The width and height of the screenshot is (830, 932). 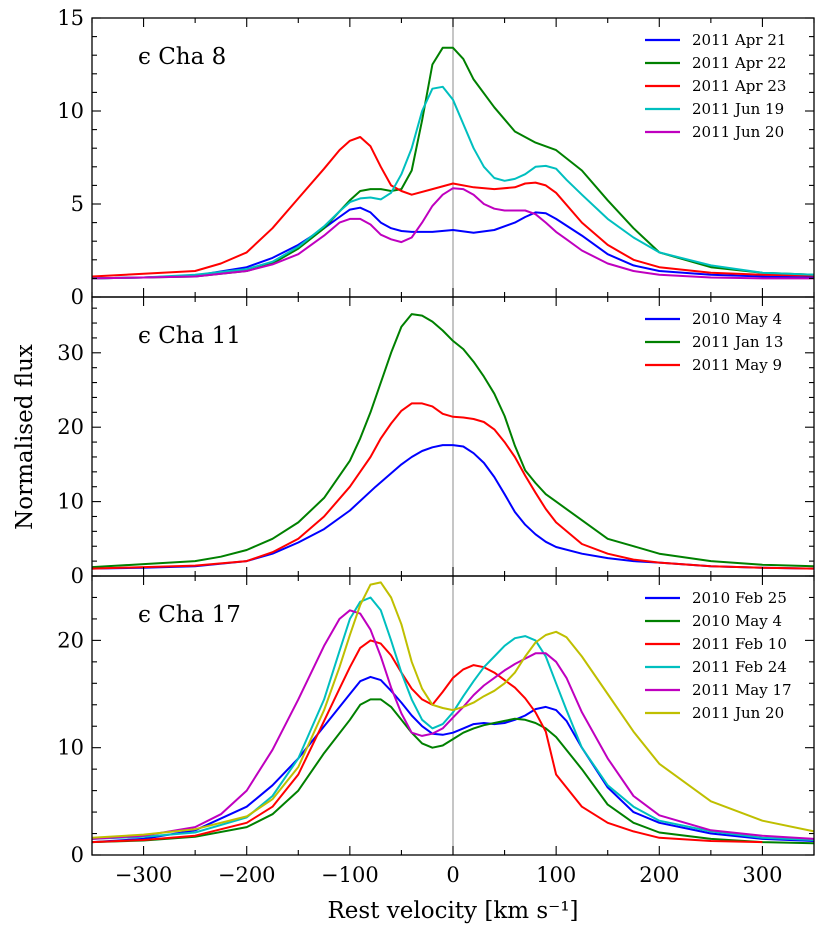 What do you see at coordinates (452, 911) in the screenshot?
I see `x-axis-title: Rest velocity [km s⁻¹]` at bounding box center [452, 911].